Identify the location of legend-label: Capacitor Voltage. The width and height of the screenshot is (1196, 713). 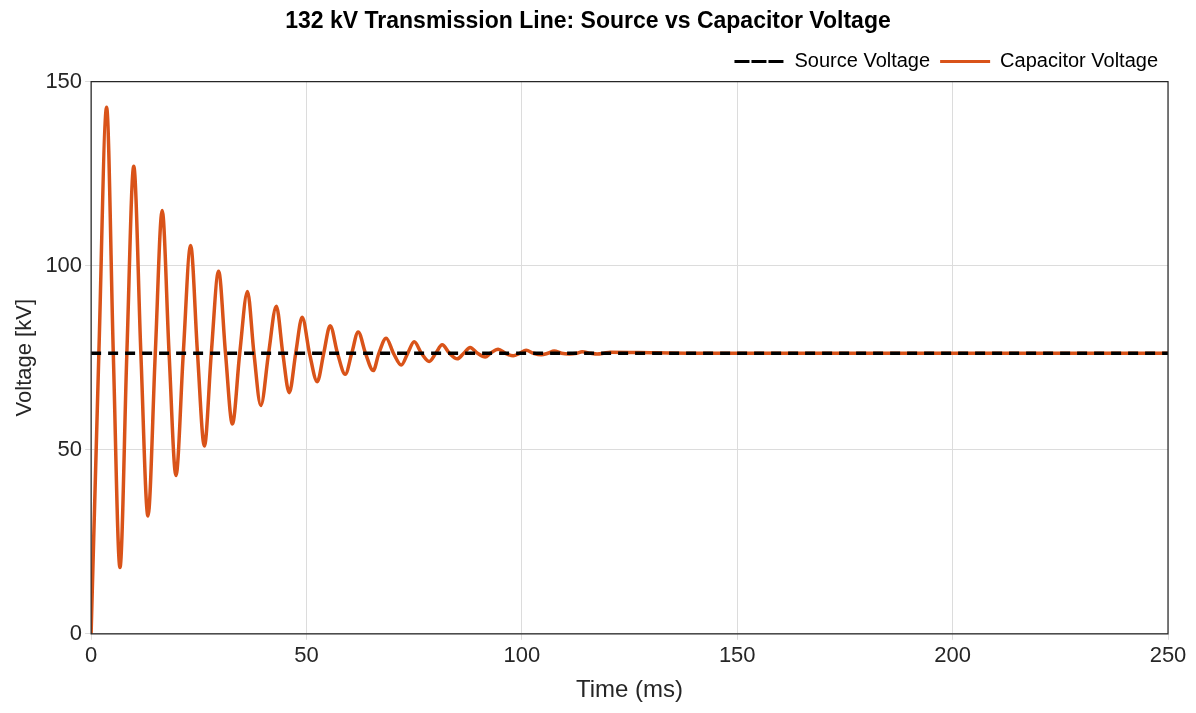
(1079, 60).